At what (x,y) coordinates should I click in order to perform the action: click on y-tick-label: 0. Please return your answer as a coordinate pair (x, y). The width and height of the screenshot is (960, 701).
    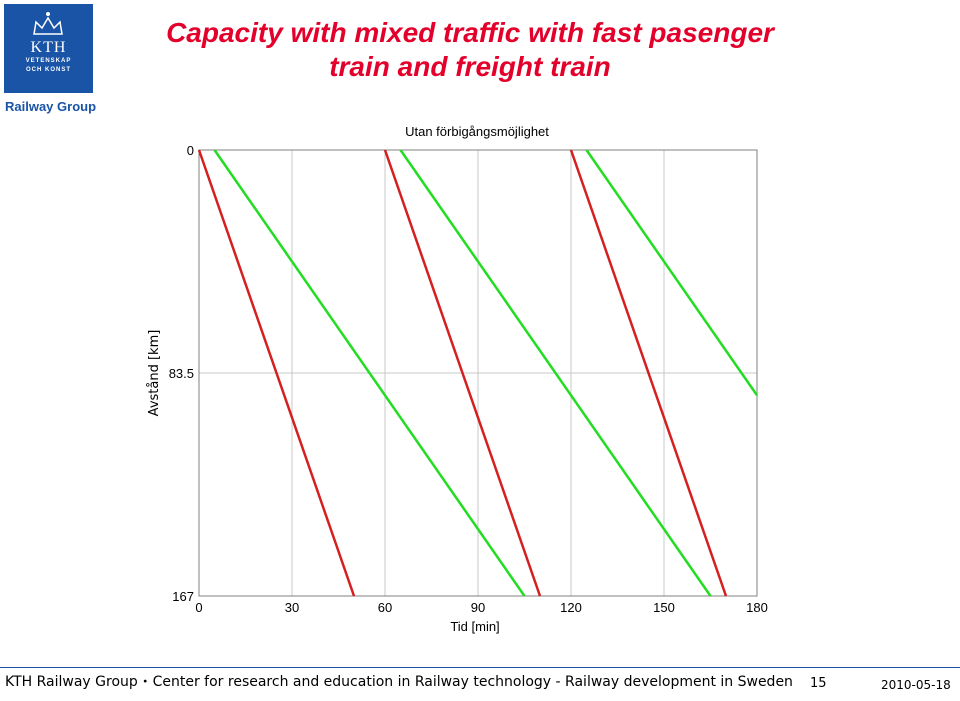
    Looking at the image, I should click on (190, 150).